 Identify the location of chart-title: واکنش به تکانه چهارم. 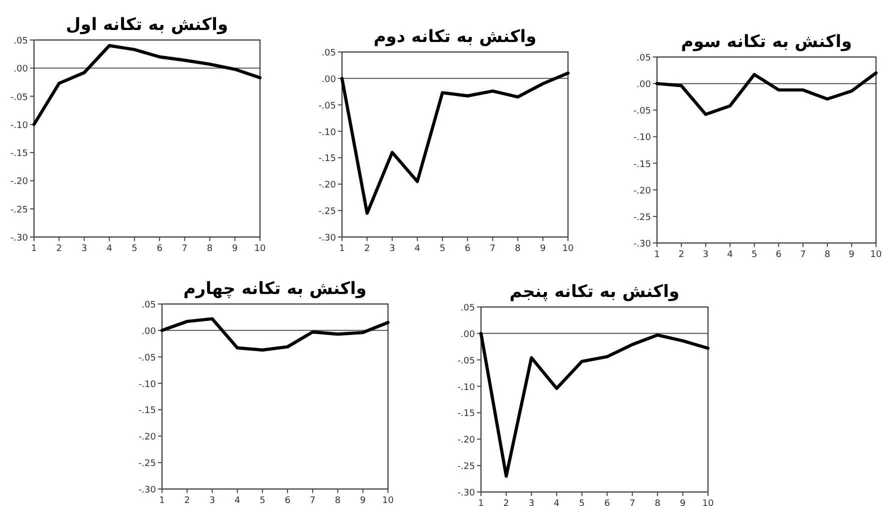
(275, 289).